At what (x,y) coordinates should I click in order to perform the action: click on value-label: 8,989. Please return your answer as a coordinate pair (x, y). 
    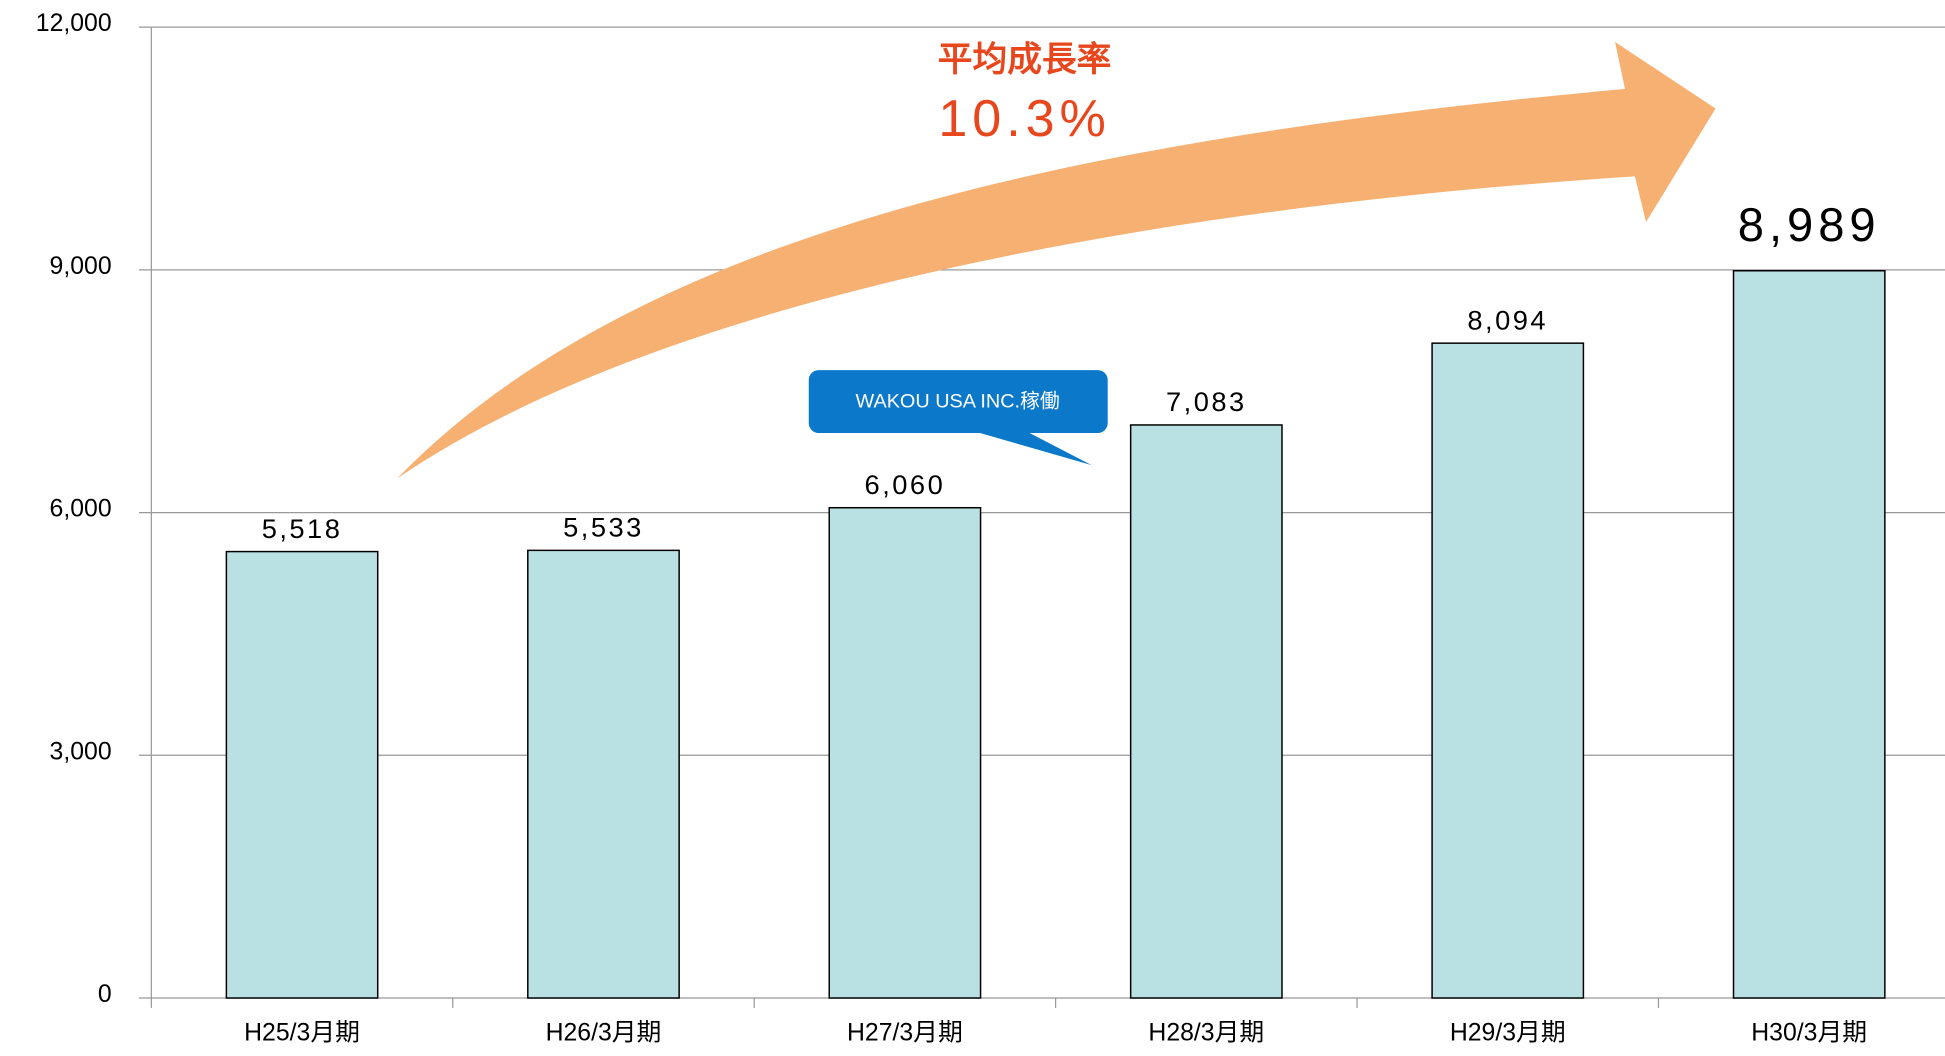
    Looking at the image, I should click on (1809, 224).